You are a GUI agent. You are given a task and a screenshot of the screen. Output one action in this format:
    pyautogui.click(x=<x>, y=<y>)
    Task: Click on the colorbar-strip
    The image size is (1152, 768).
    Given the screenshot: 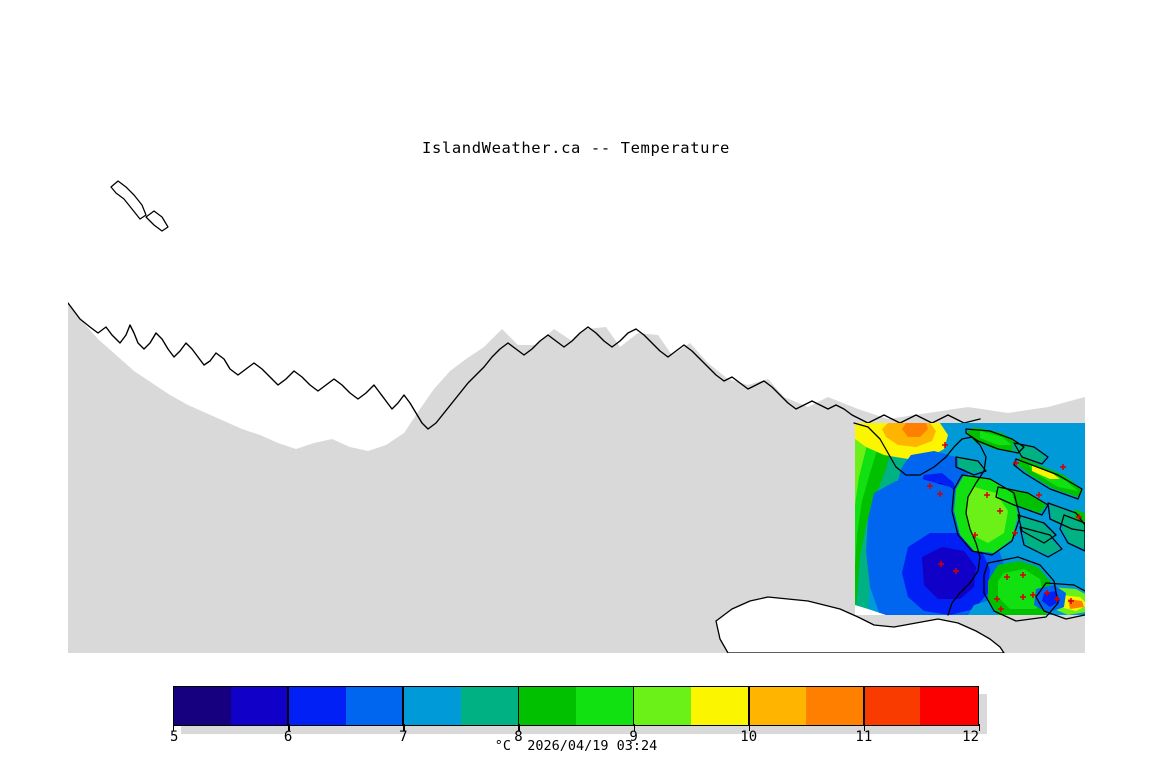 What is the action you would take?
    pyautogui.click(x=576, y=706)
    